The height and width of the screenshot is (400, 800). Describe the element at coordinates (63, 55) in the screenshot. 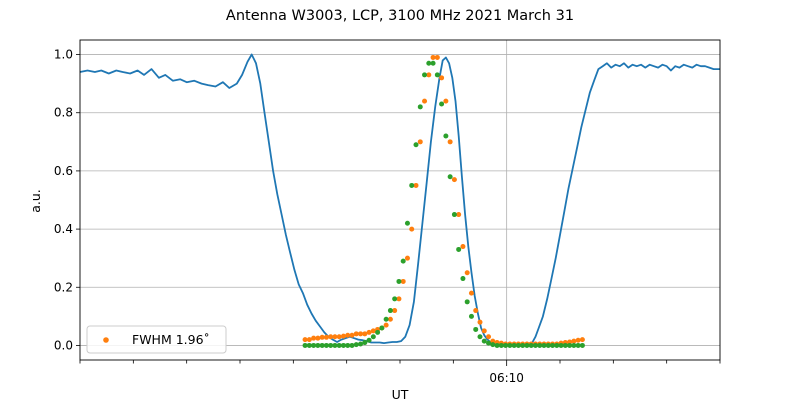

I see `y-tick-label: 1.0` at that location.